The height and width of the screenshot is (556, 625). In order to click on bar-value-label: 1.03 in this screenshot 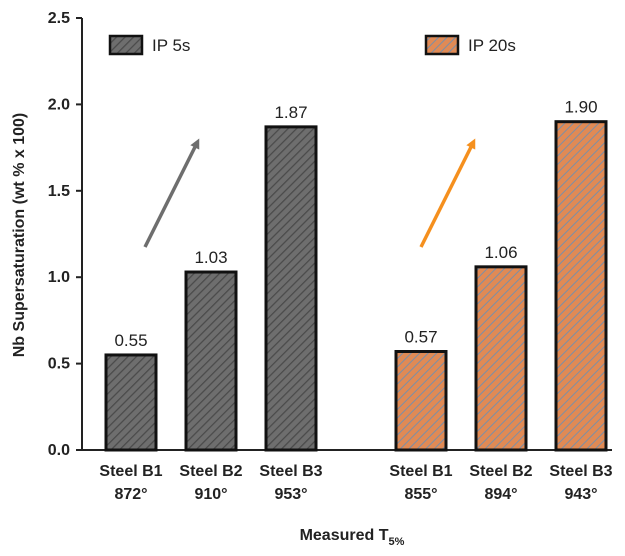, I will do `click(210, 257)`.